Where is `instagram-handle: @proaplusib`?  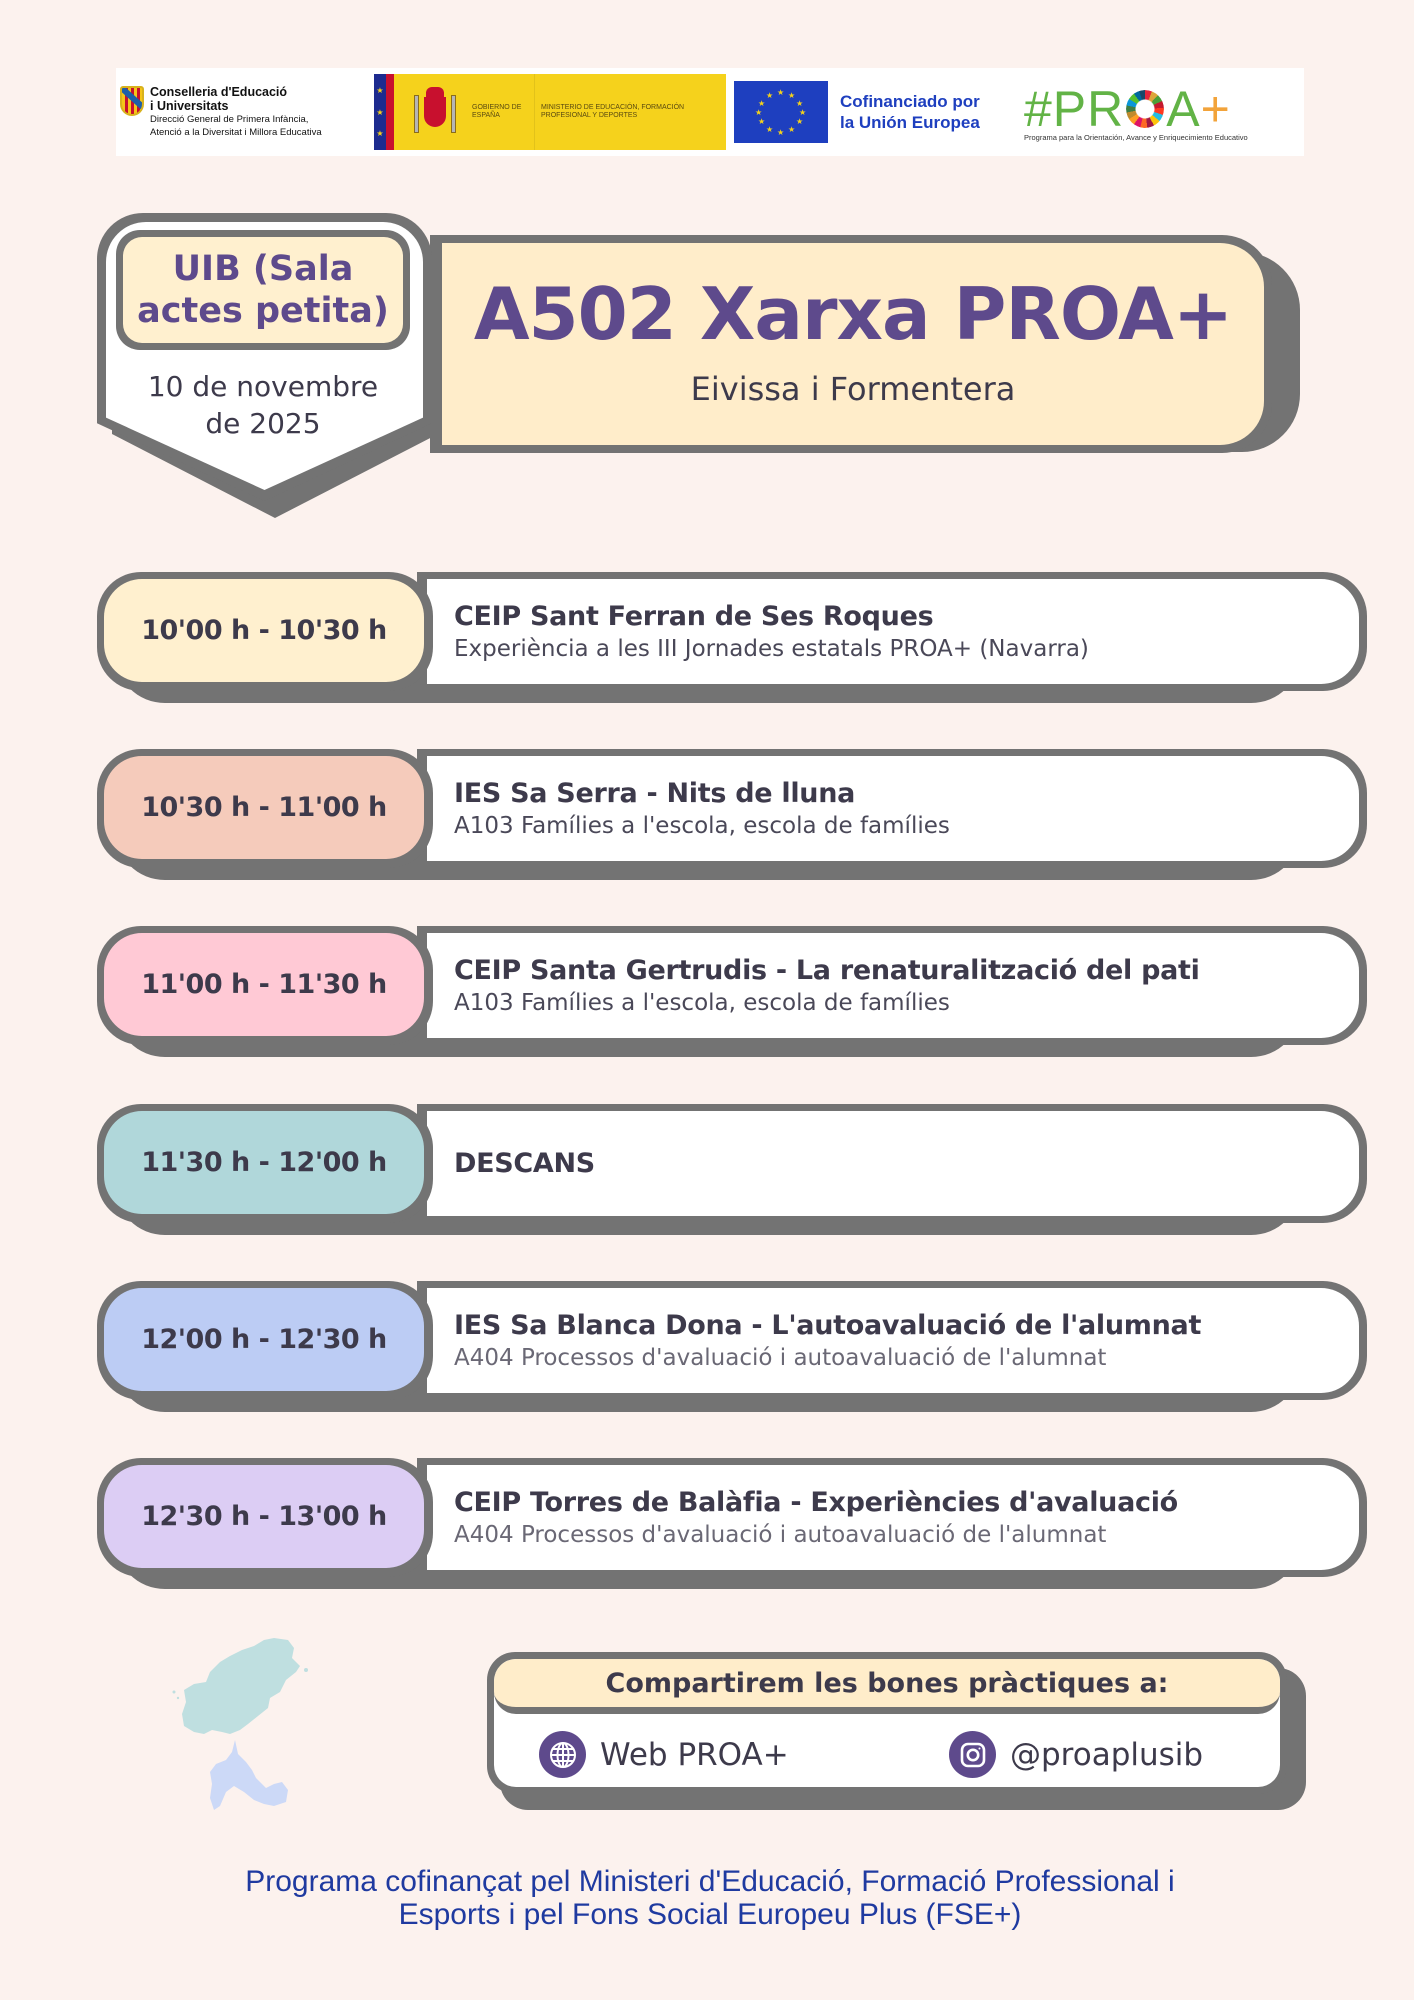
instagram-handle: @proaplusib is located at coordinates (1107, 1754).